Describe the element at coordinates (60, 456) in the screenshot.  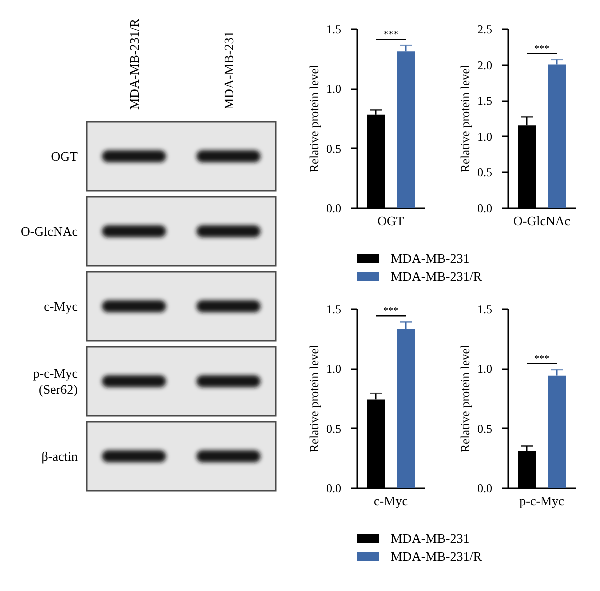
I see `category-label: β-actin` at that location.